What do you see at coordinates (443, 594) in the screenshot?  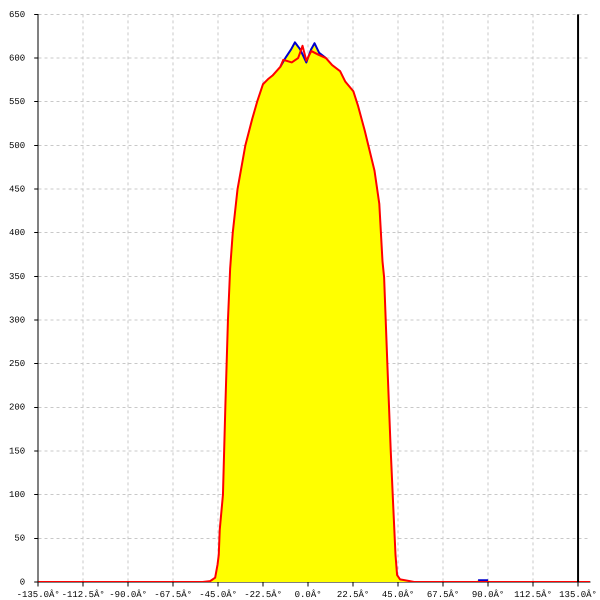 I see `x-tick-label: 67.5Â°` at bounding box center [443, 594].